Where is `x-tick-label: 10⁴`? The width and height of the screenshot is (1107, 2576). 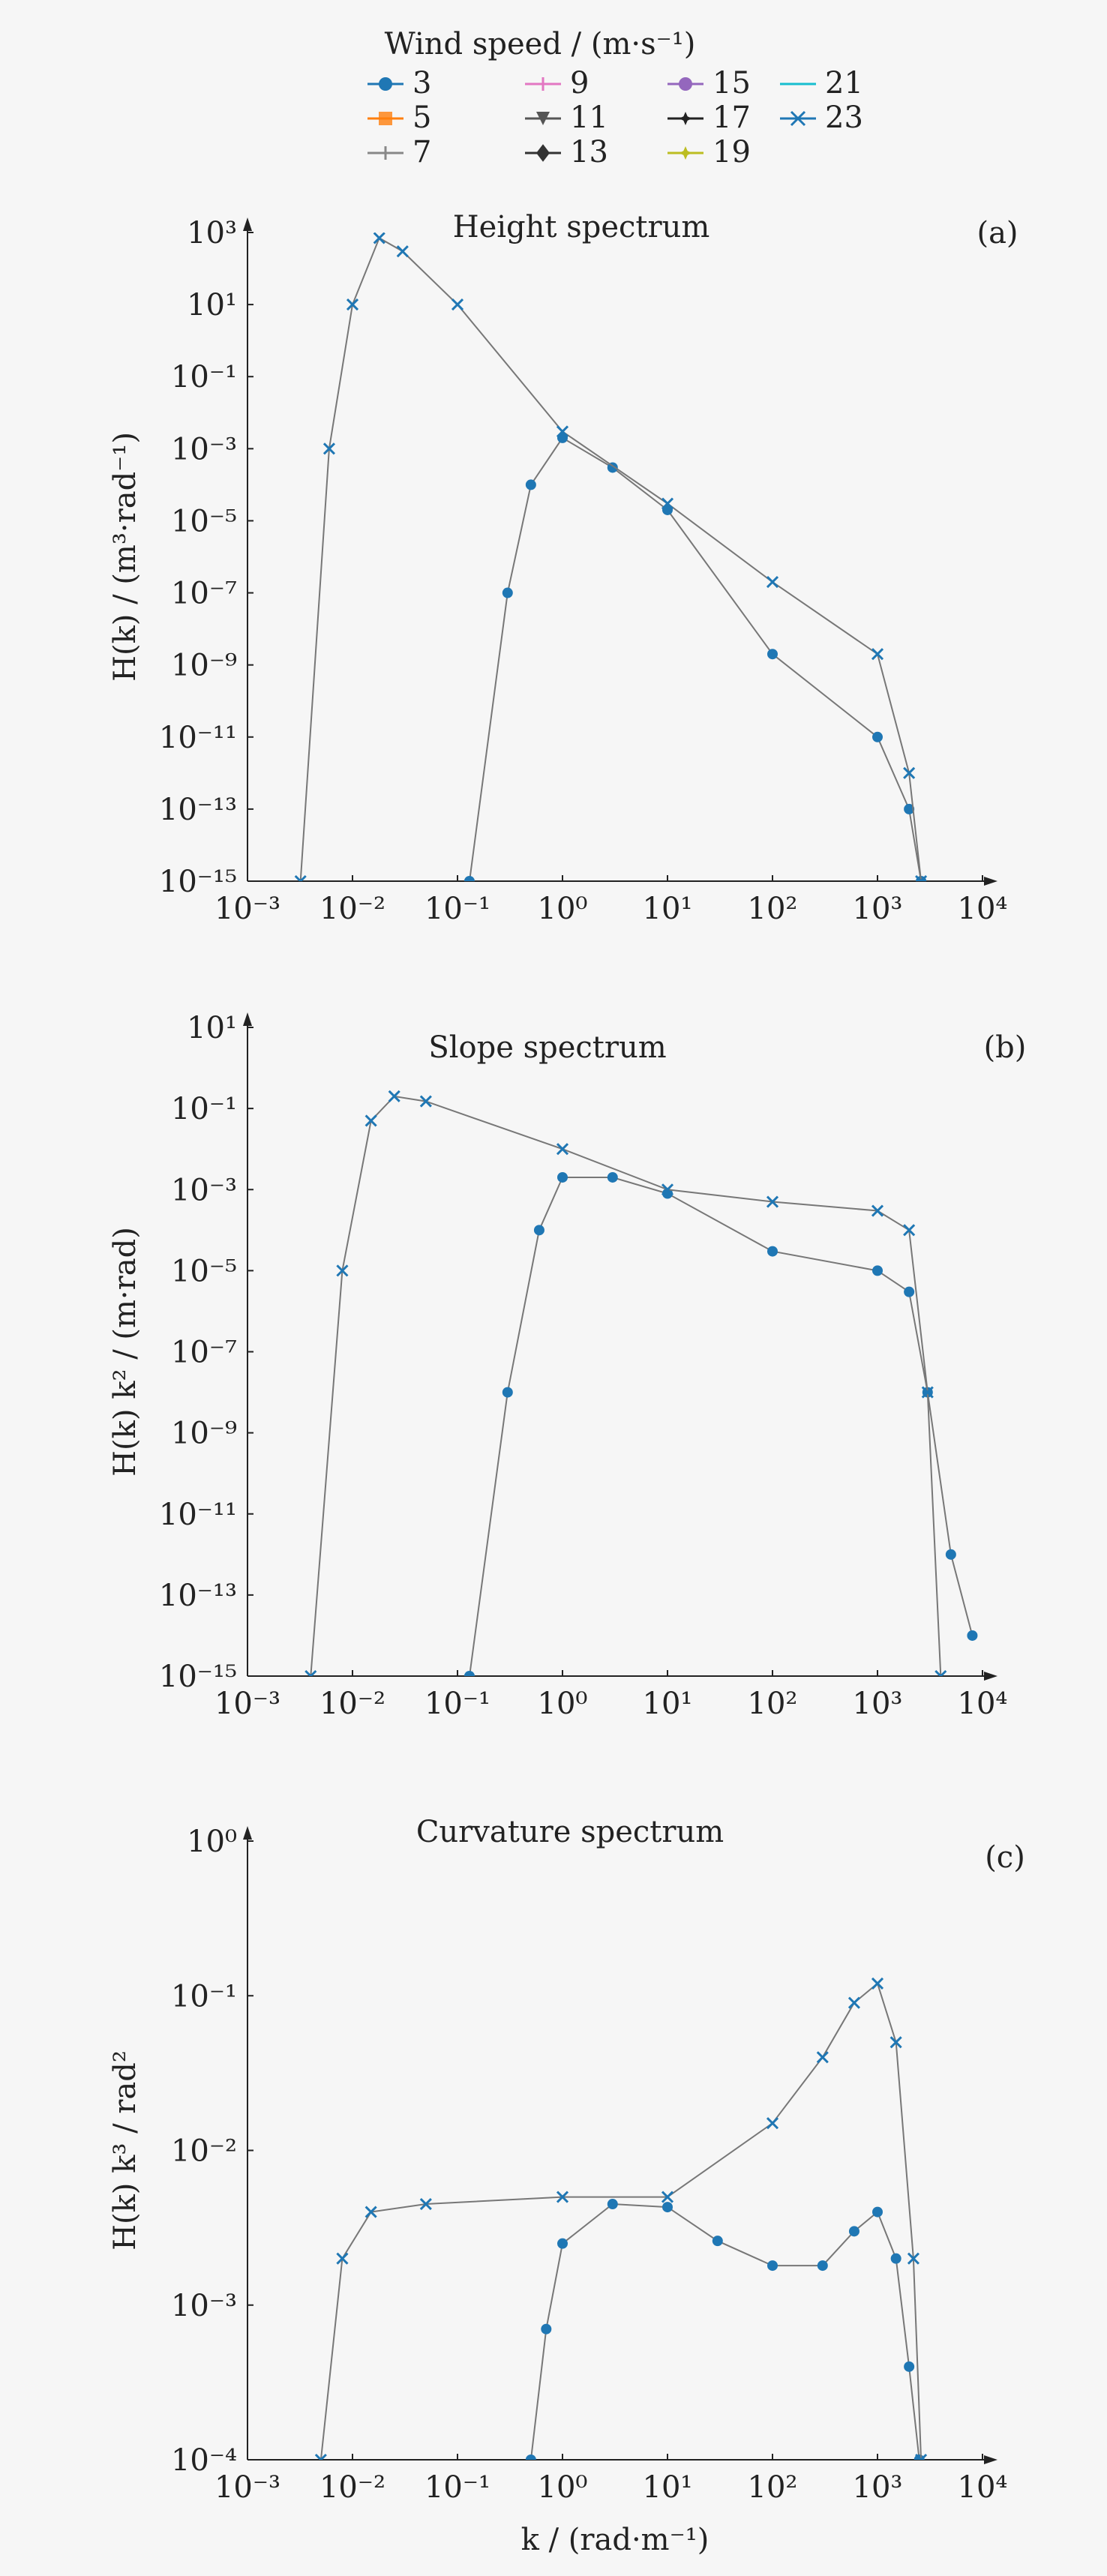 x-tick-label: 10⁴ is located at coordinates (983, 2488).